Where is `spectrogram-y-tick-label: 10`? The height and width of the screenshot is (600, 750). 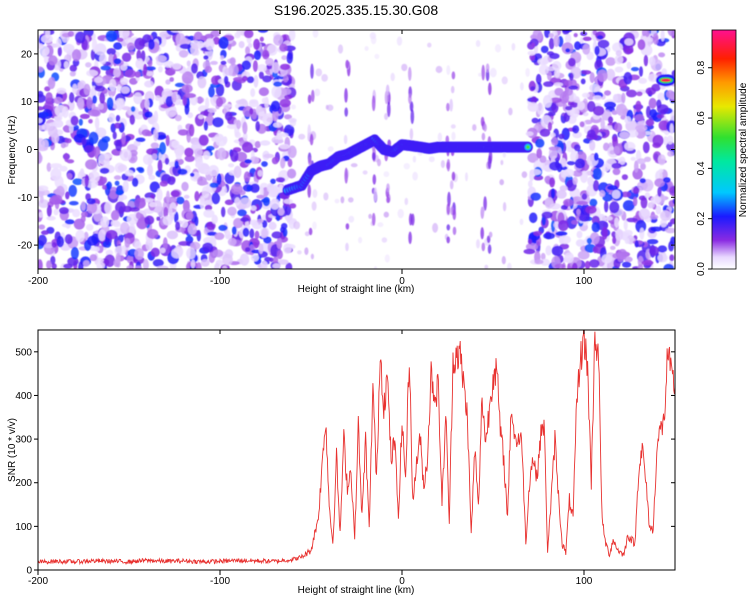 spectrogram-y-tick-label: 10 is located at coordinates (27, 102).